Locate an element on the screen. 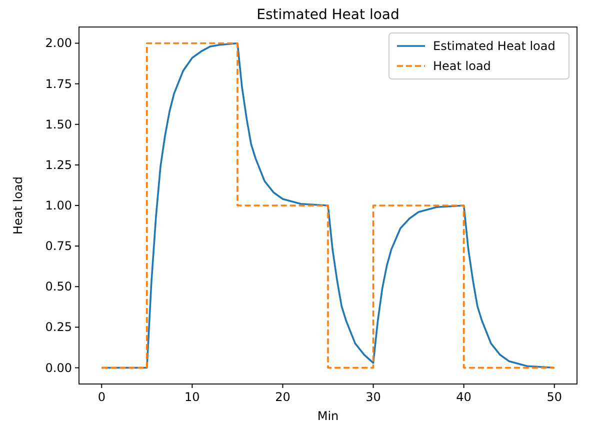 Image resolution: width=590 pixels, height=428 pixels. x-tick-label: 50 is located at coordinates (554, 397).